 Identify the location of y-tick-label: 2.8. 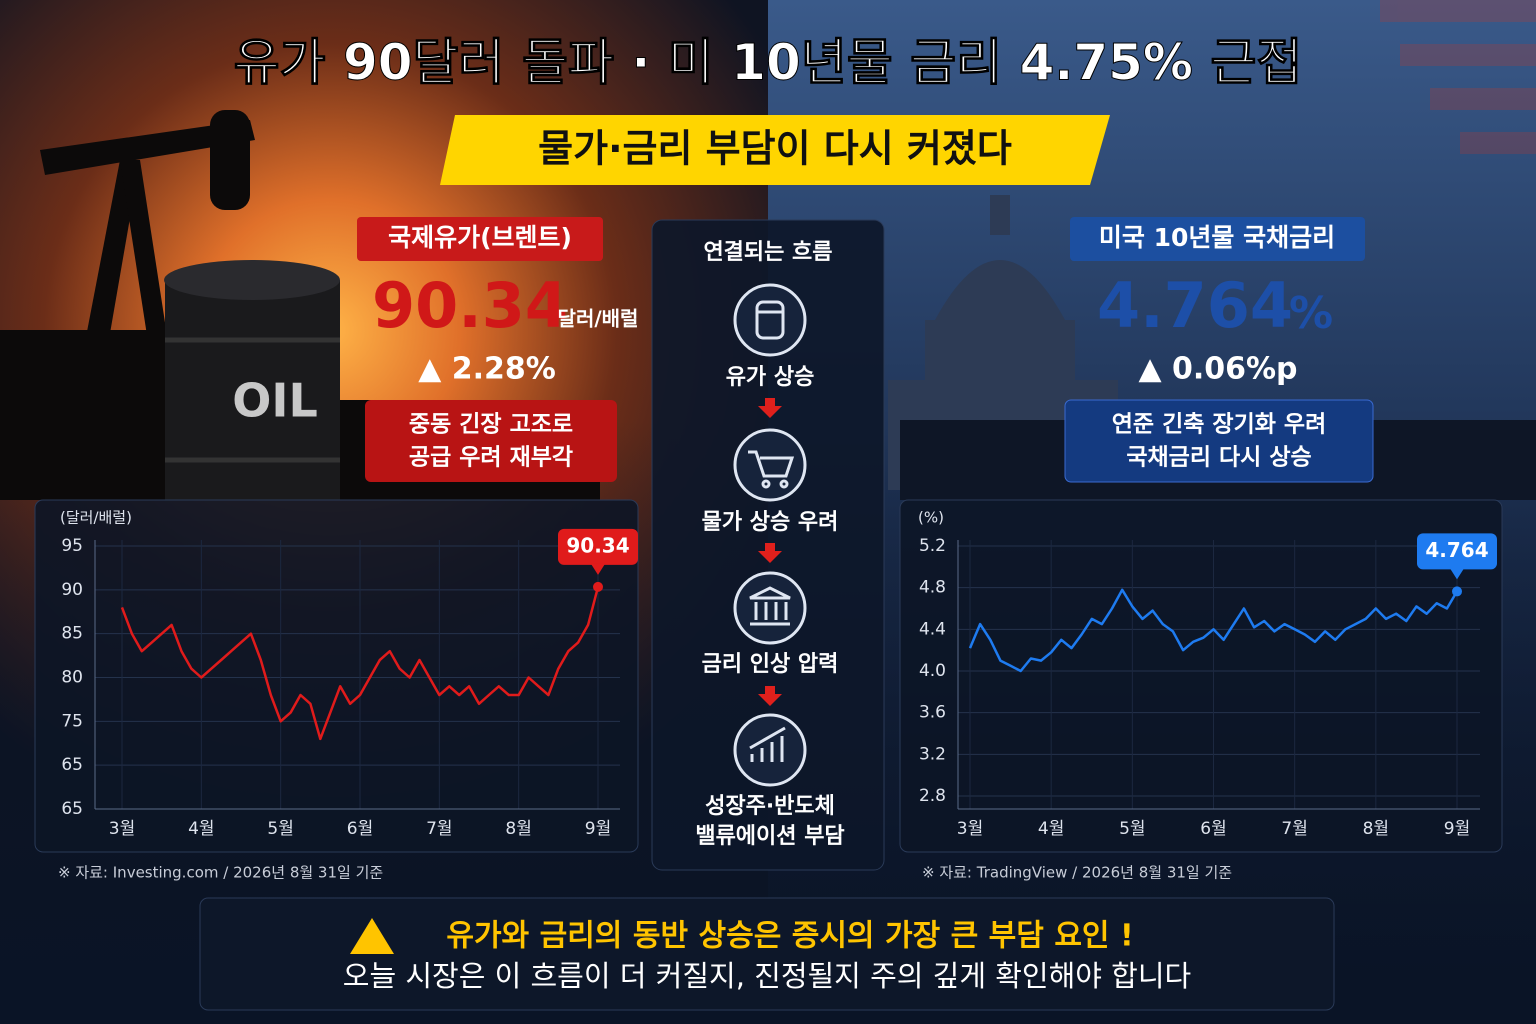
(932, 796).